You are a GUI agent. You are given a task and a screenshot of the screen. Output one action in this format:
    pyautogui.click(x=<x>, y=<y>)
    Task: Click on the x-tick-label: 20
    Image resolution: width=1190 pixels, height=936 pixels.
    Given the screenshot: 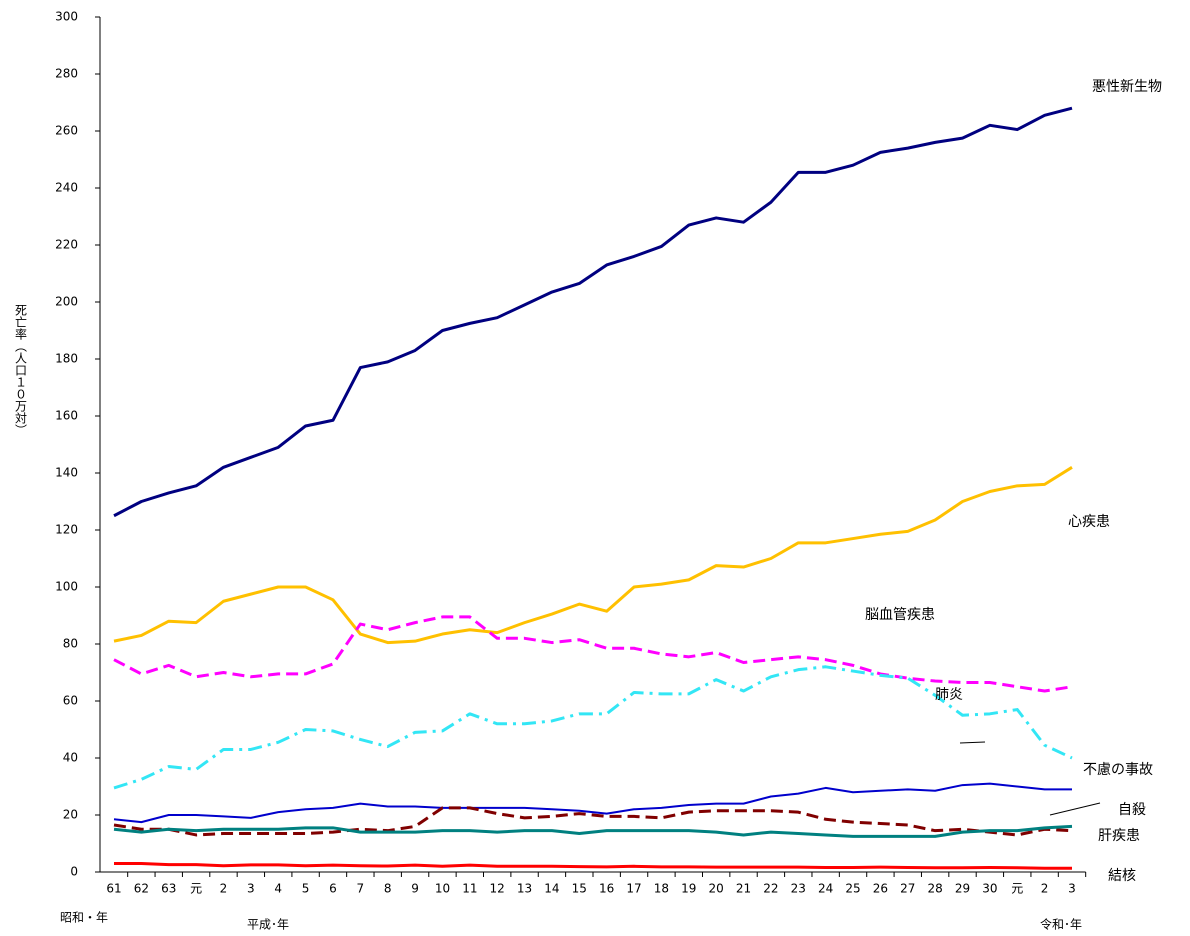 What is the action you would take?
    pyautogui.click(x=716, y=889)
    